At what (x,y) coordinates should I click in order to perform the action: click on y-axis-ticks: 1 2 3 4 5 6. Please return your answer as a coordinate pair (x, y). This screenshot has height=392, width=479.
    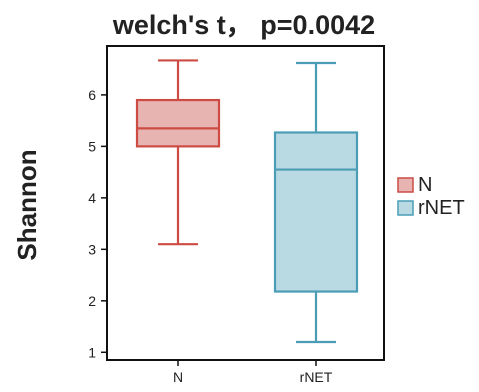
    Looking at the image, I should click on (97, 223).